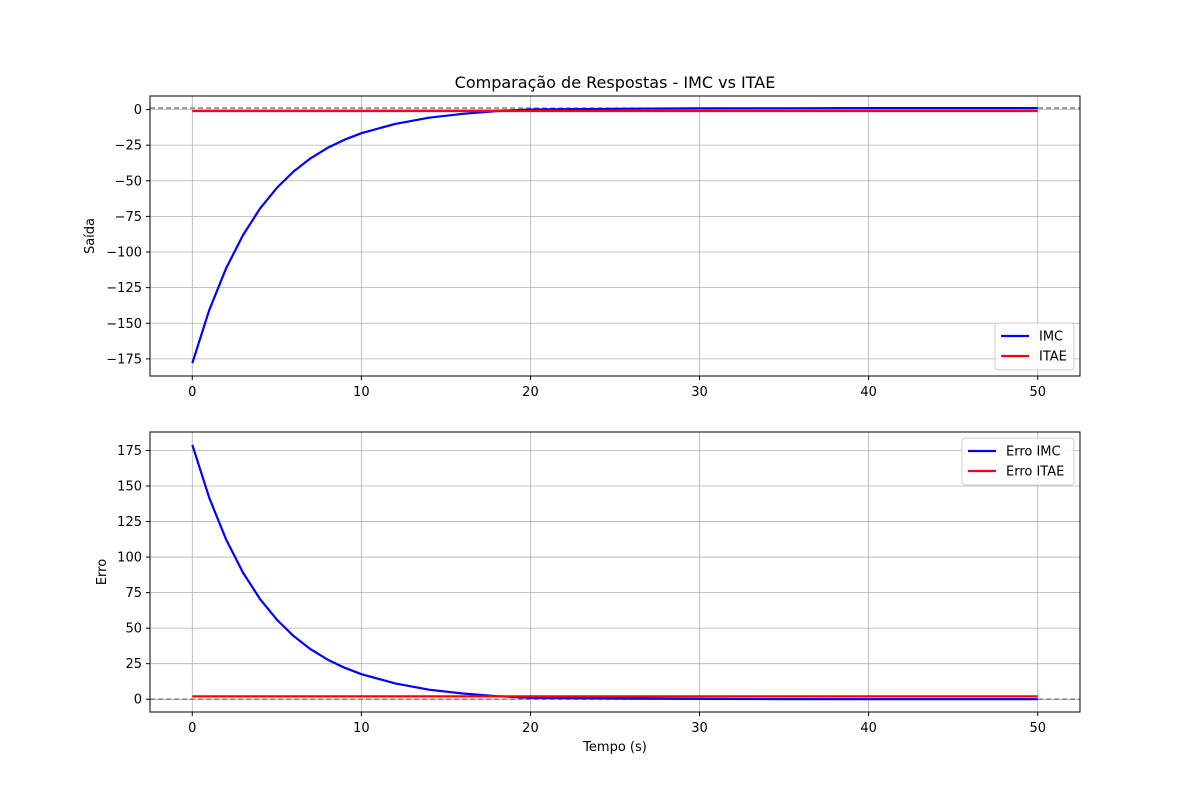 This screenshot has height=800, width=1200. What do you see at coordinates (129, 487) in the screenshot?
I see `bottom-ytick-label-6: 150` at bounding box center [129, 487].